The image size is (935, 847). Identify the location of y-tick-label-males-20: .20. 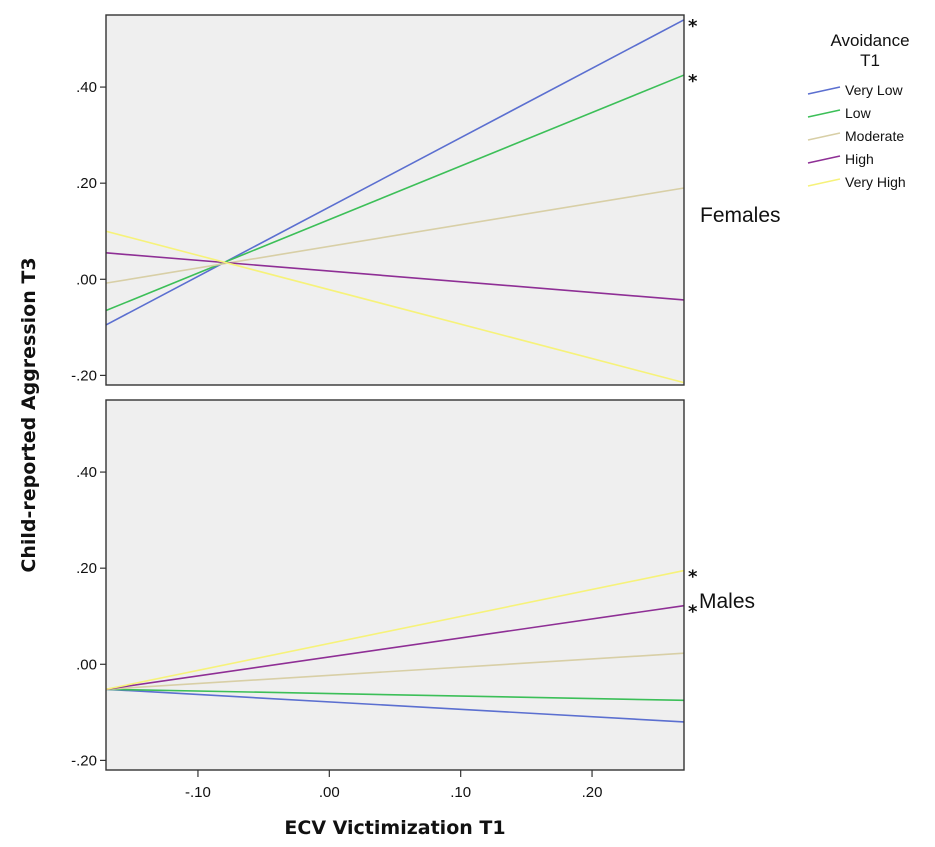
(86, 568).